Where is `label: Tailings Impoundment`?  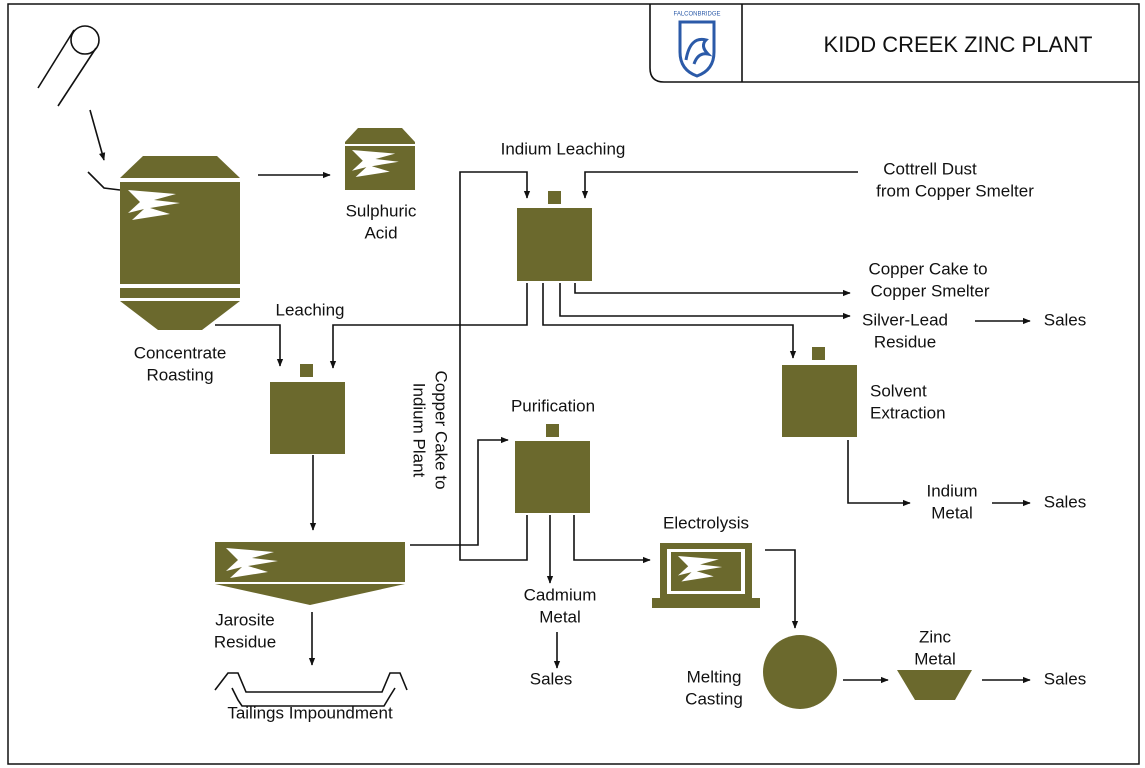 label: Tailings Impoundment is located at coordinates (310, 712).